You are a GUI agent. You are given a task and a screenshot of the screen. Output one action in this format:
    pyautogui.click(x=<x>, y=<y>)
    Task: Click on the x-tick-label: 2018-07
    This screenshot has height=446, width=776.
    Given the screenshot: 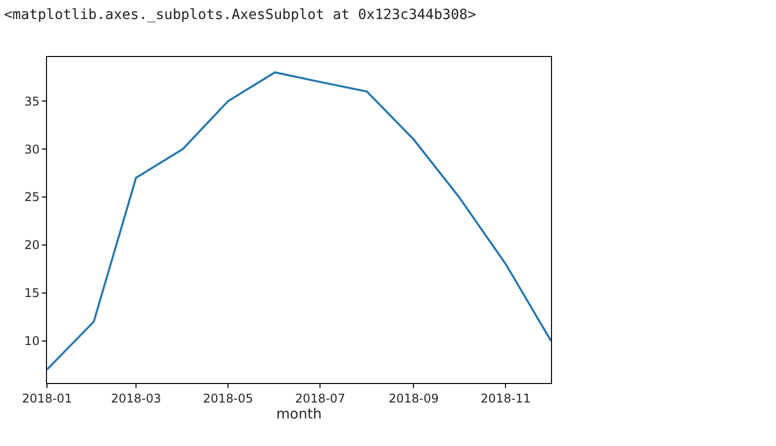 What is the action you would take?
    pyautogui.click(x=320, y=398)
    